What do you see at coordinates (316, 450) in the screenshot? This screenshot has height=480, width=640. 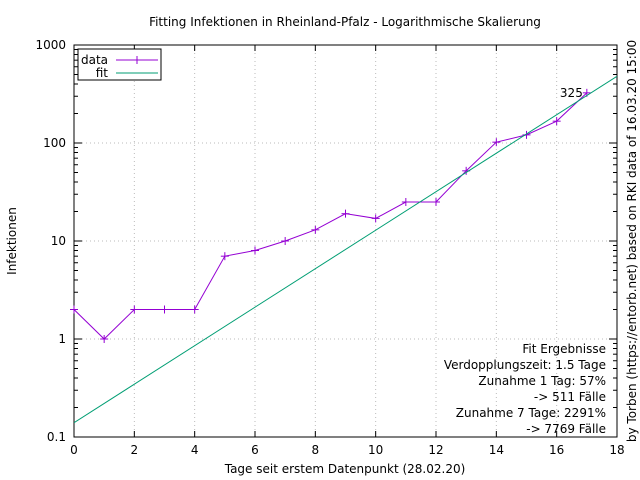 I see `x-tick-label: 8` at bounding box center [316, 450].